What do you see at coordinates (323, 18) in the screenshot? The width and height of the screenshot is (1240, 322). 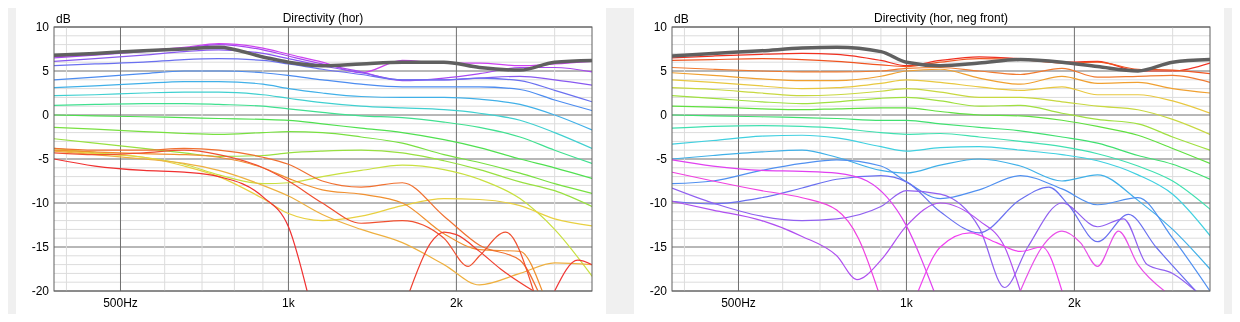 I see `chart-title: Directivity (hor)` at bounding box center [323, 18].